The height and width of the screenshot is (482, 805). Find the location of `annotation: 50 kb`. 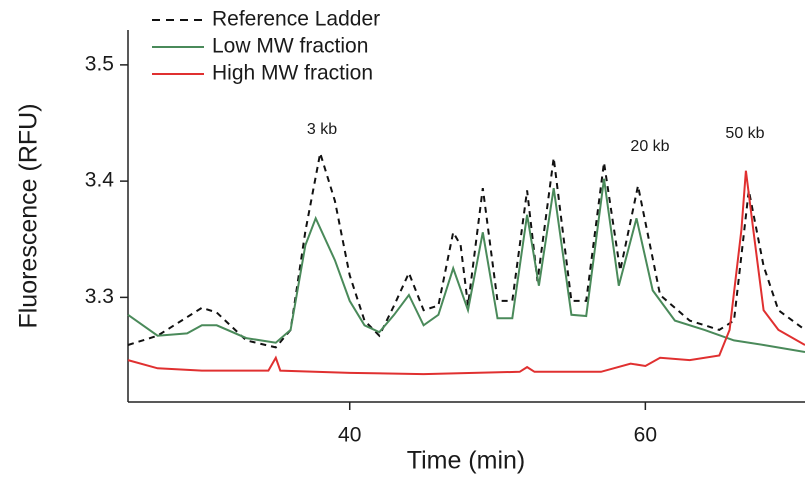

annotation: 50 kb is located at coordinates (744, 133).